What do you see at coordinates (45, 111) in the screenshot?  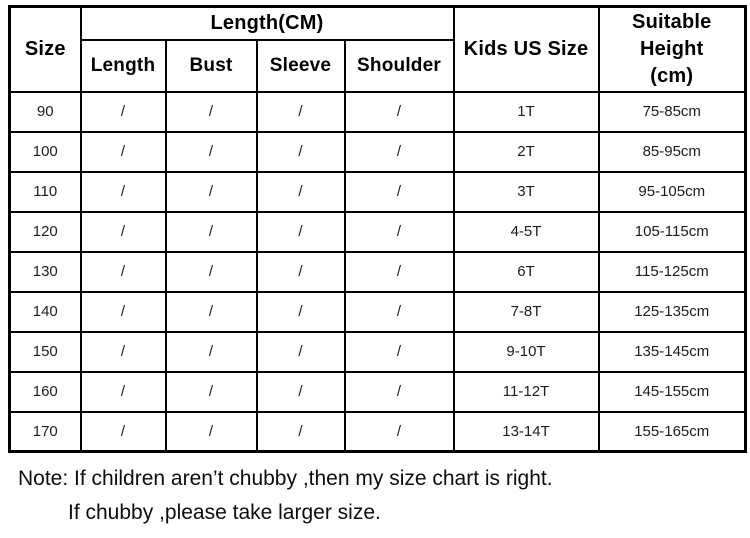 I see `cell-size: 90` at bounding box center [45, 111].